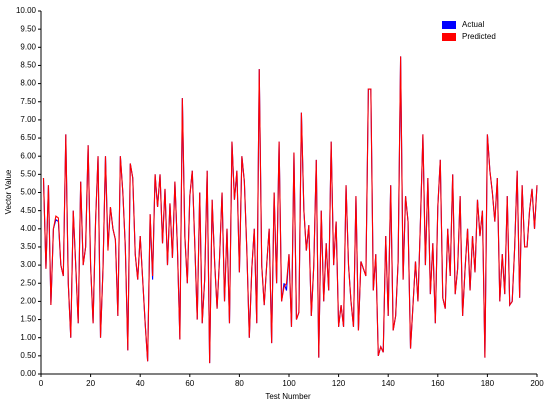 The width and height of the screenshot is (550, 408). What do you see at coordinates (28, 83) in the screenshot?
I see `y-tick-label: 8.00` at bounding box center [28, 83].